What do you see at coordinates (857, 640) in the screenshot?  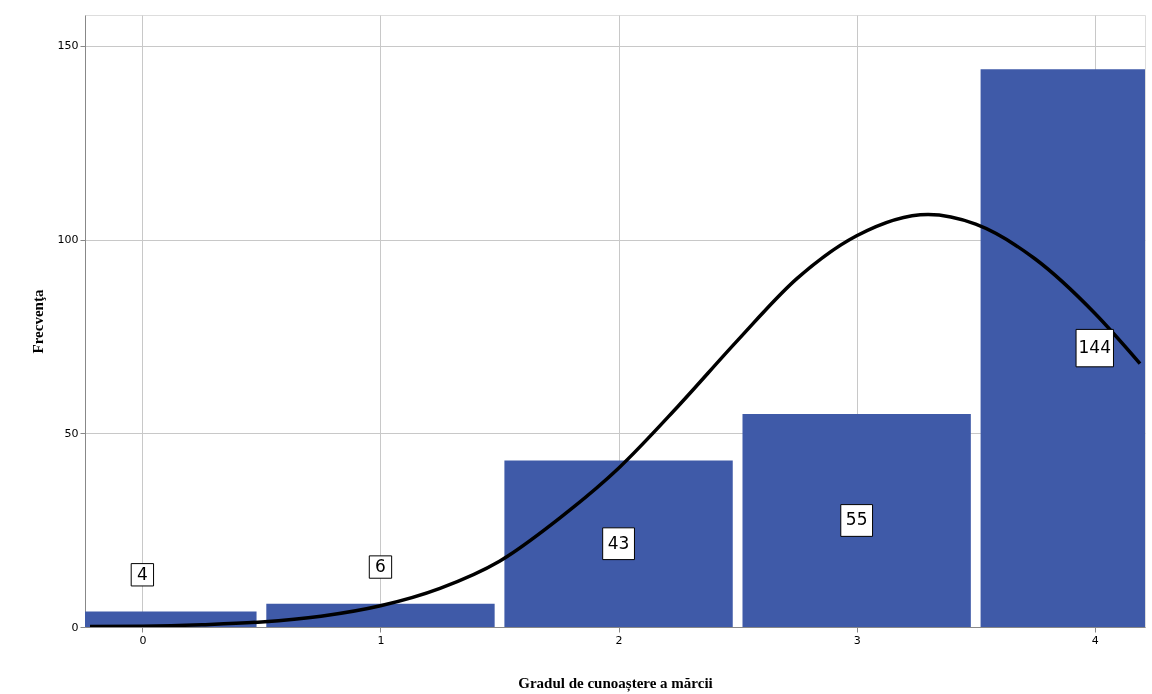 I see `x-tick-label: 3` at bounding box center [857, 640].